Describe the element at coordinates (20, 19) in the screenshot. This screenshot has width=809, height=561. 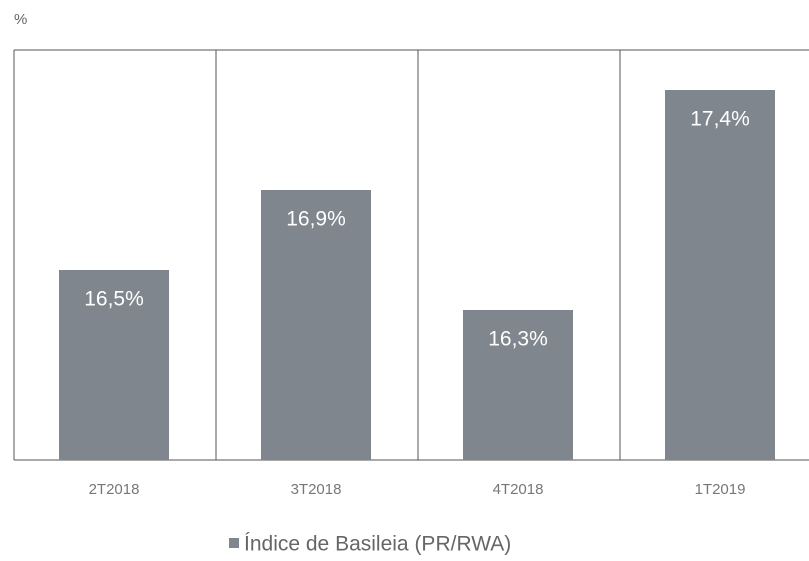
I see `y-label: %` at that location.